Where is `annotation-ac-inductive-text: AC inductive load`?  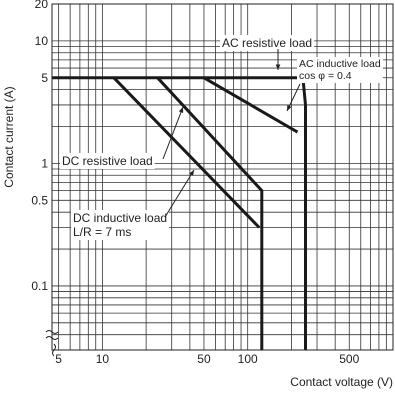
annotation-ac-inductive-text: AC inductive load is located at coordinates (340, 64).